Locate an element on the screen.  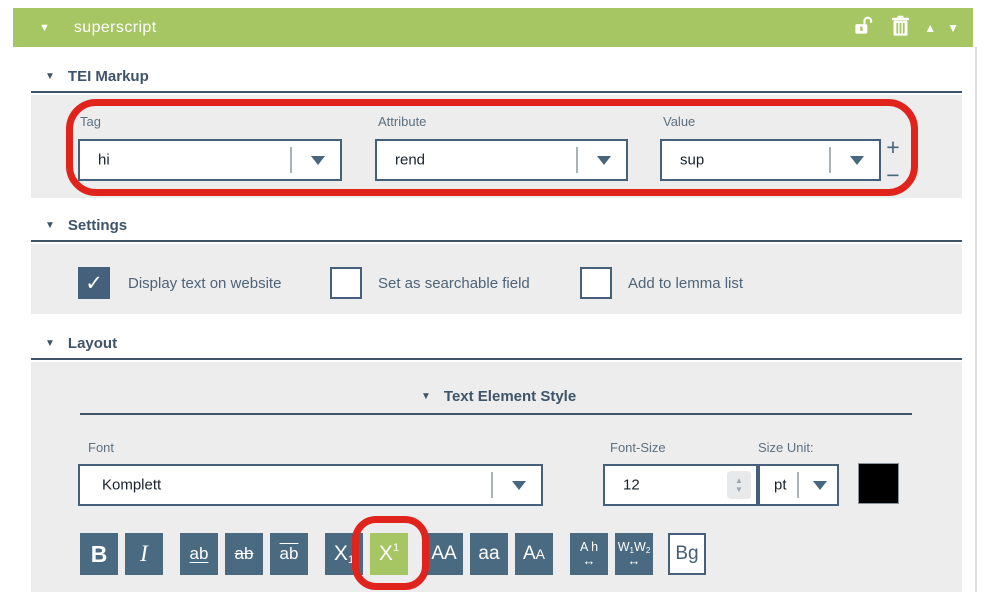
panel-titlebar: ▼ superscript ▲ ▼ is located at coordinates (493, 27).